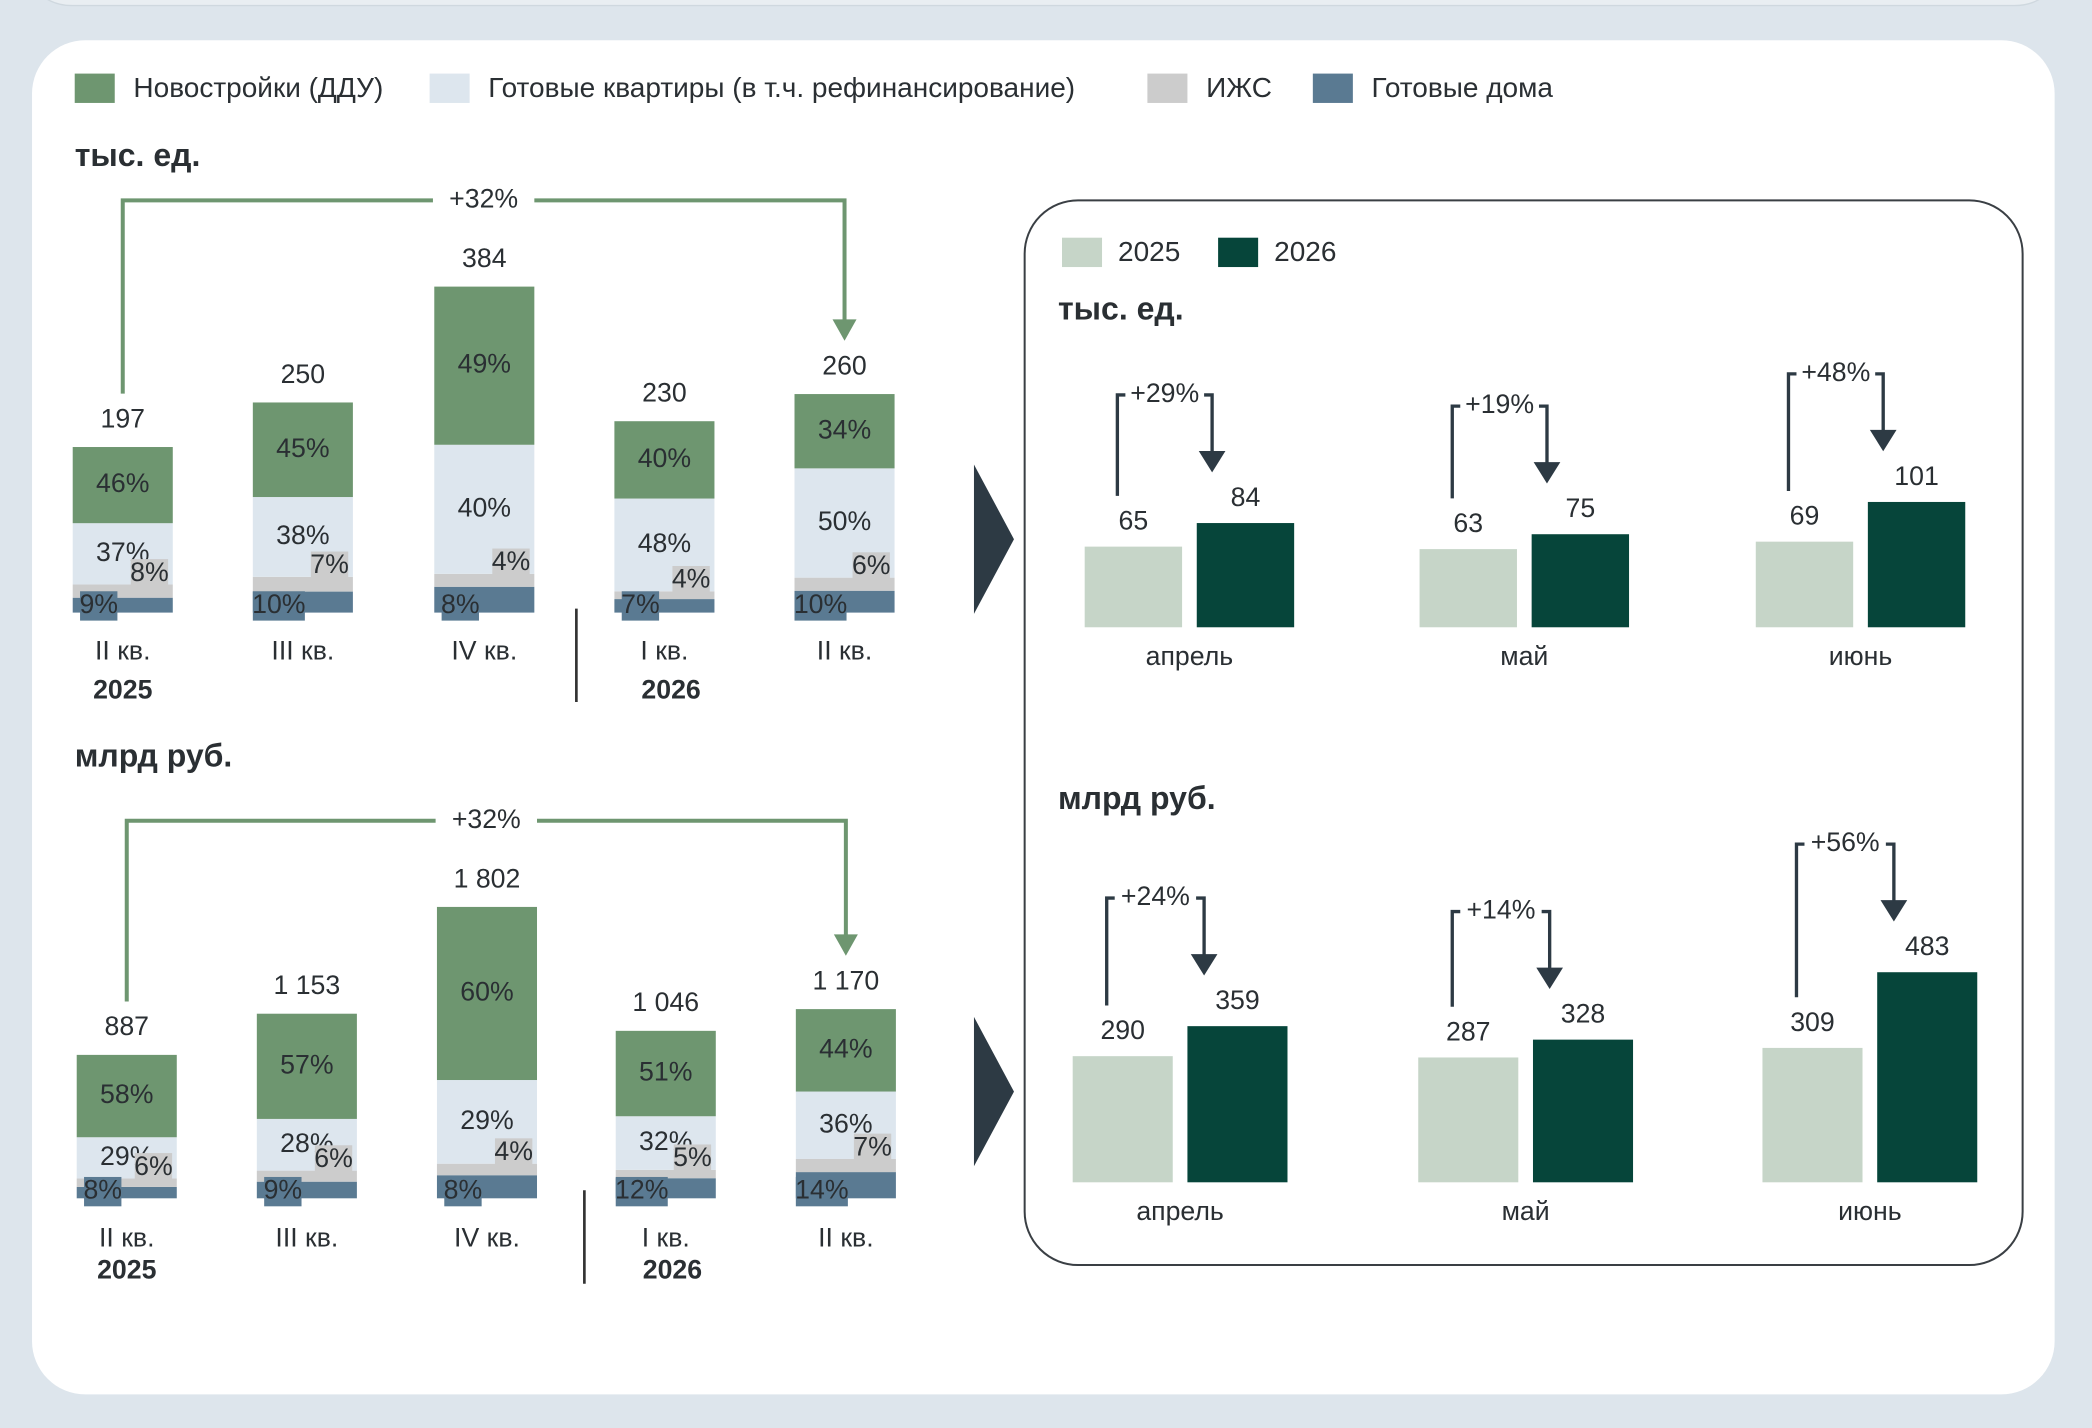 Image resolution: width=2092 pixels, height=1428 pixels. Describe the element at coordinates (303, 374) in the screenshot. I see `total-label: 250` at that location.